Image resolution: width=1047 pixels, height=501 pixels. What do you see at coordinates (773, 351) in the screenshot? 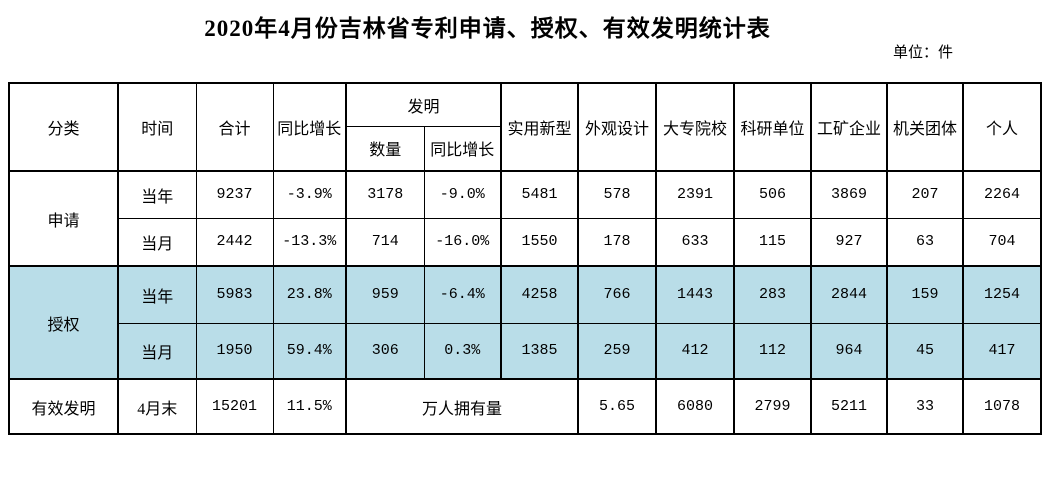
I see `data-cell: 112` at bounding box center [773, 351].